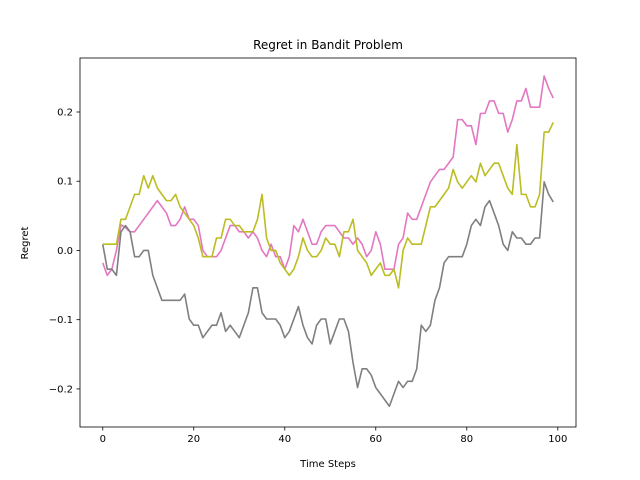  Describe the element at coordinates (466, 439) in the screenshot. I see `x-tick-label: 80` at that location.